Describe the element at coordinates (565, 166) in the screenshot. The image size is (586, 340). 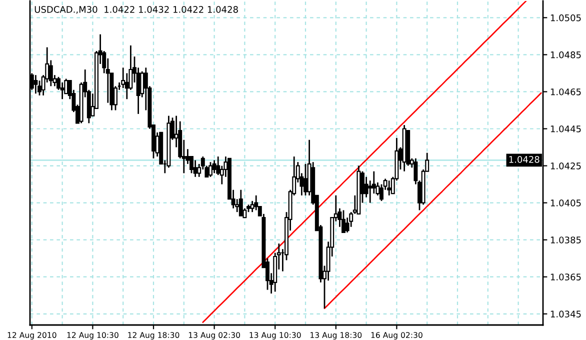
I see `y-tick-label: 1.0425` at that location.